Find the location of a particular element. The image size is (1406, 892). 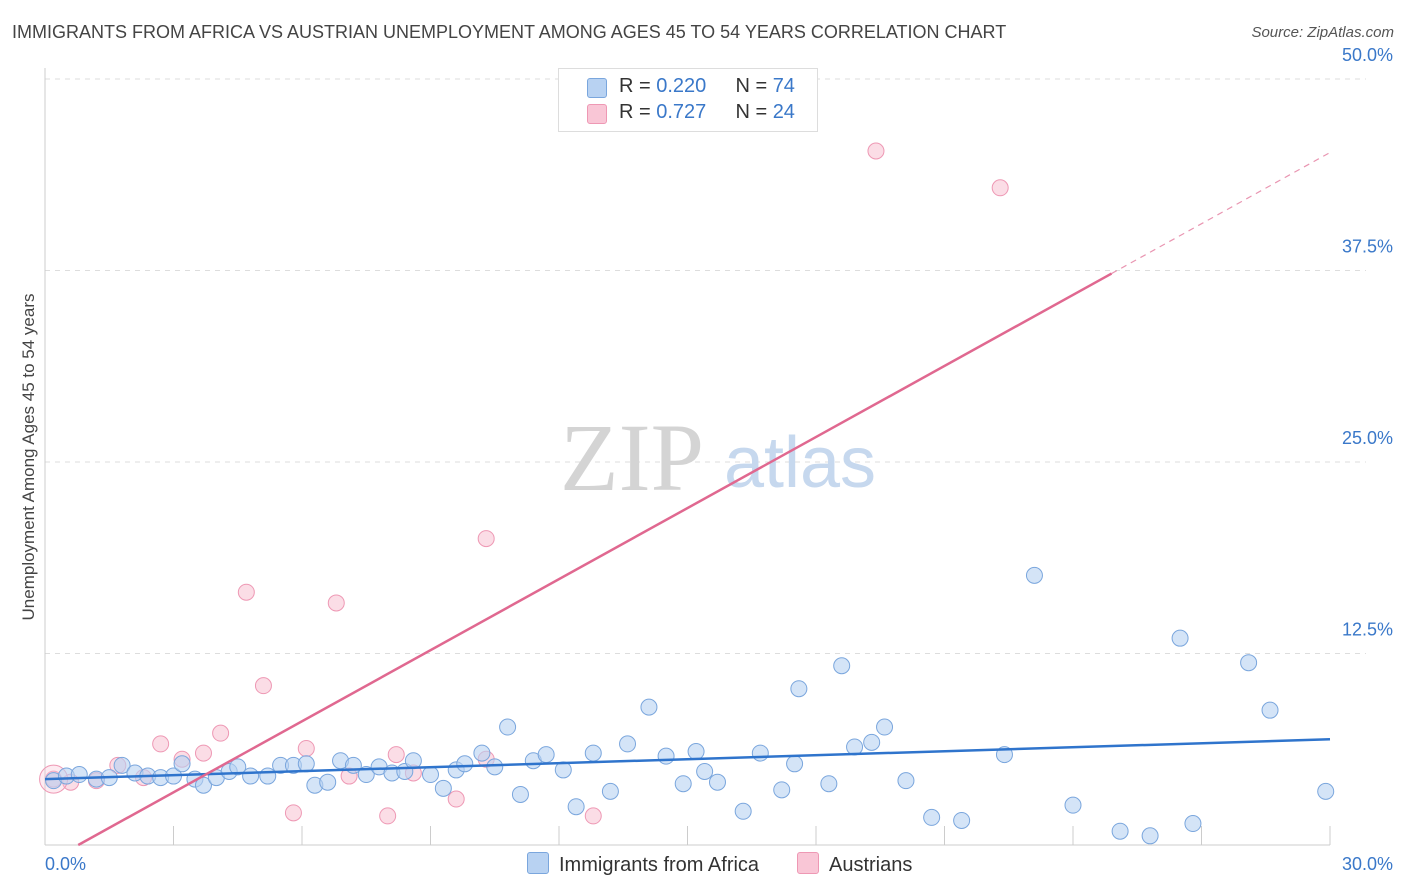

y-tick-label: 25.0% is located at coordinates (1367, 438).